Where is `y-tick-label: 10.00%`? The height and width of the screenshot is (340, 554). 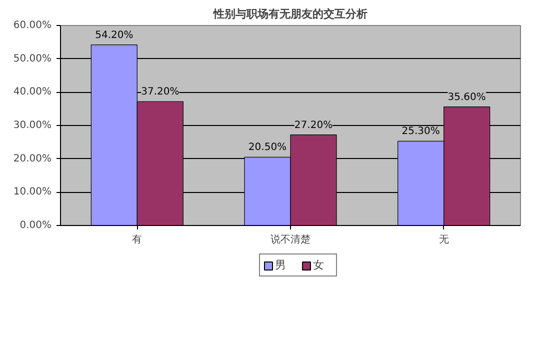
y-tick-label: 10.00% is located at coordinates (32, 192).